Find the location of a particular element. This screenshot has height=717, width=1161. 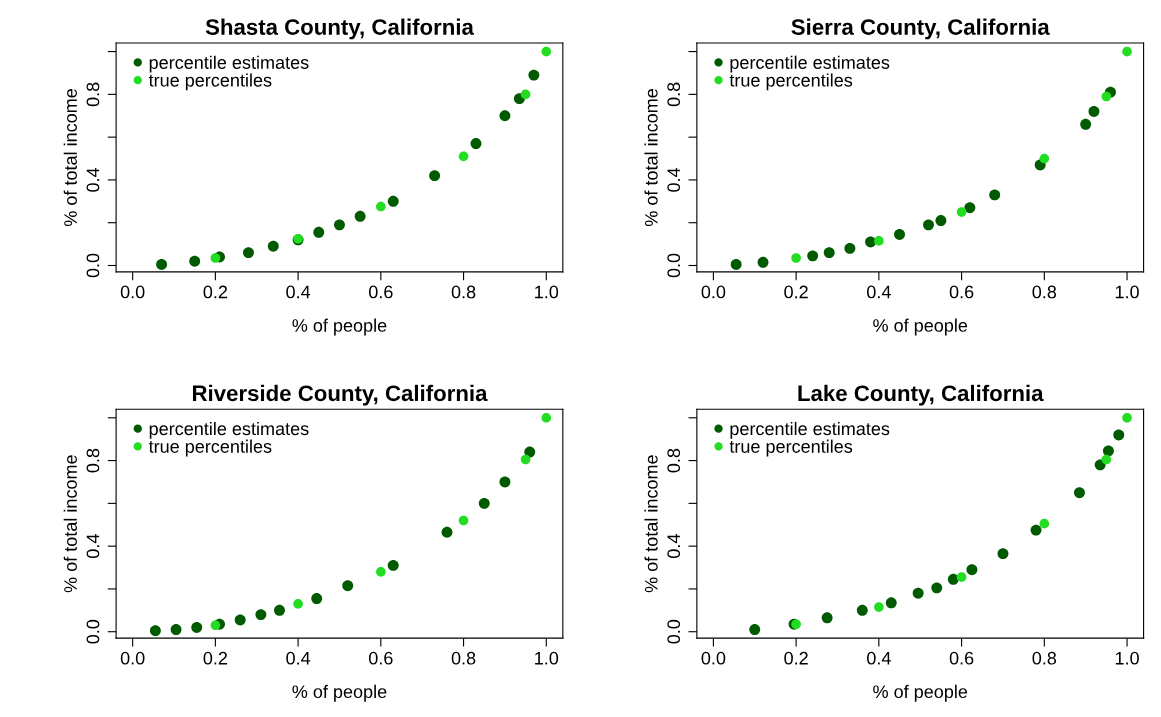

chart-title: Shasta County, California is located at coordinates (339, 29).